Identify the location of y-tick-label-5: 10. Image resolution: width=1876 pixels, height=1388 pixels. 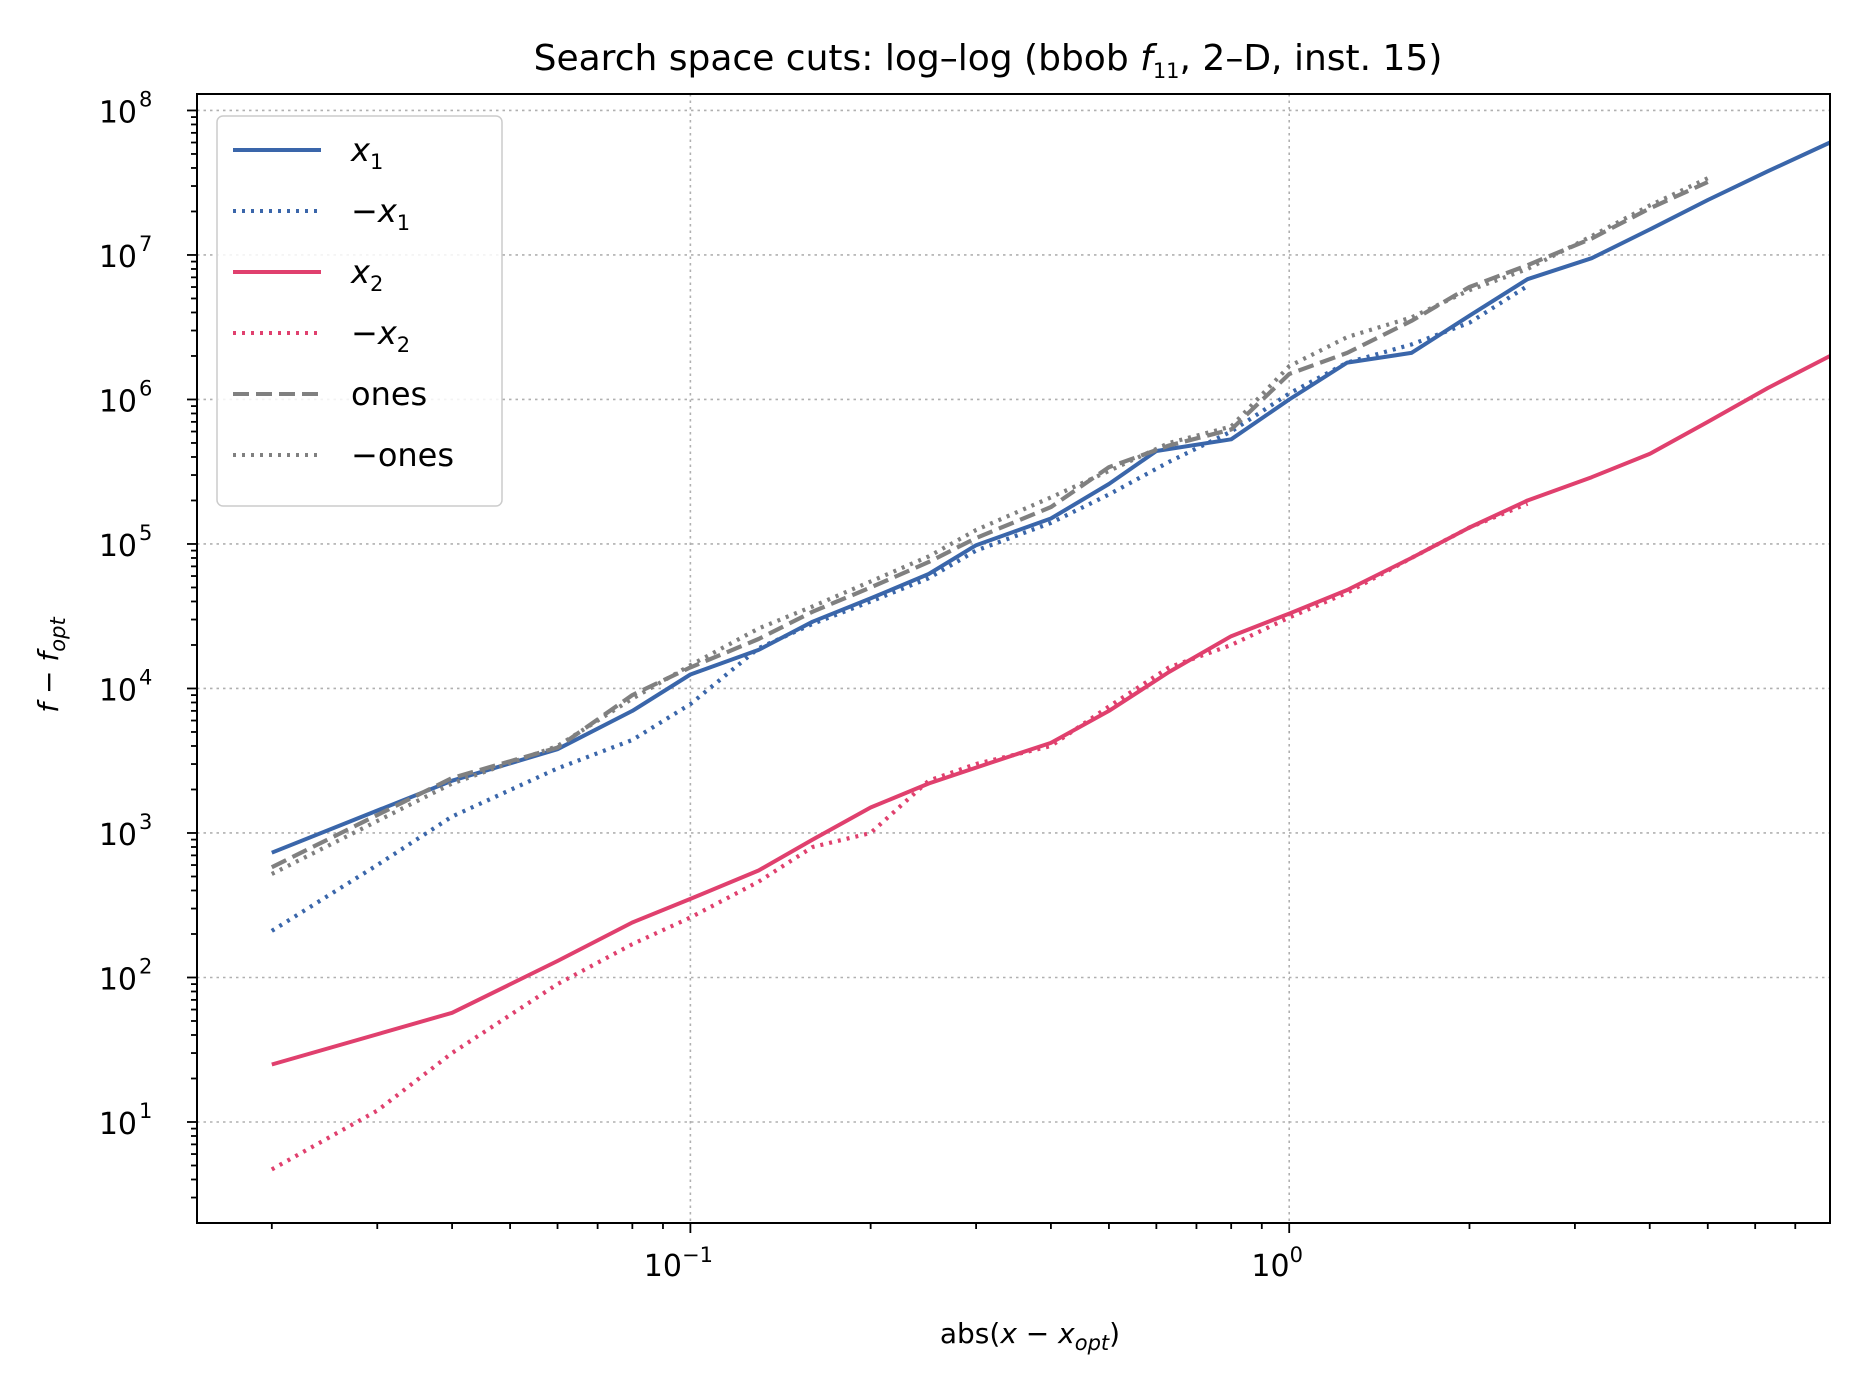
(118, 401).